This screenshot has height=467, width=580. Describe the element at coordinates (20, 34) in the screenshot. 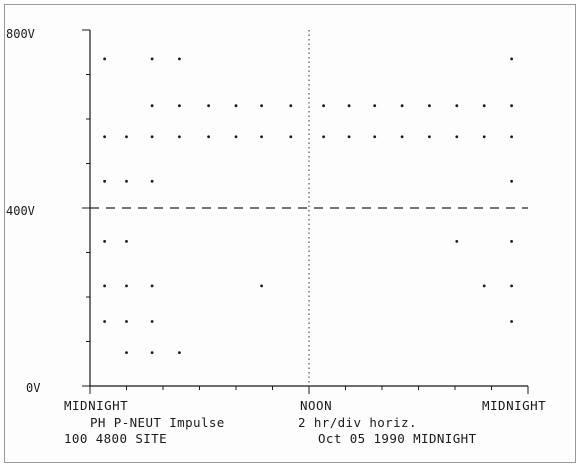

I see `y-tick-label-top: 800V` at that location.